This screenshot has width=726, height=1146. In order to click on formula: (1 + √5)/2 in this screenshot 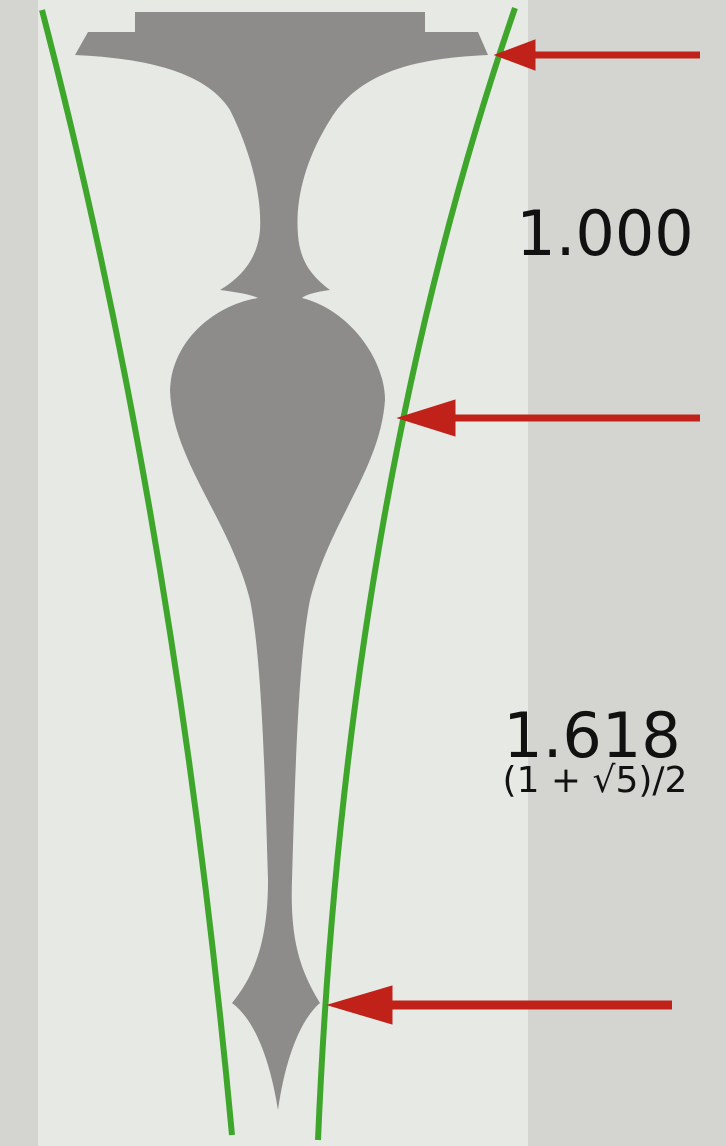, I will do `click(595, 780)`.